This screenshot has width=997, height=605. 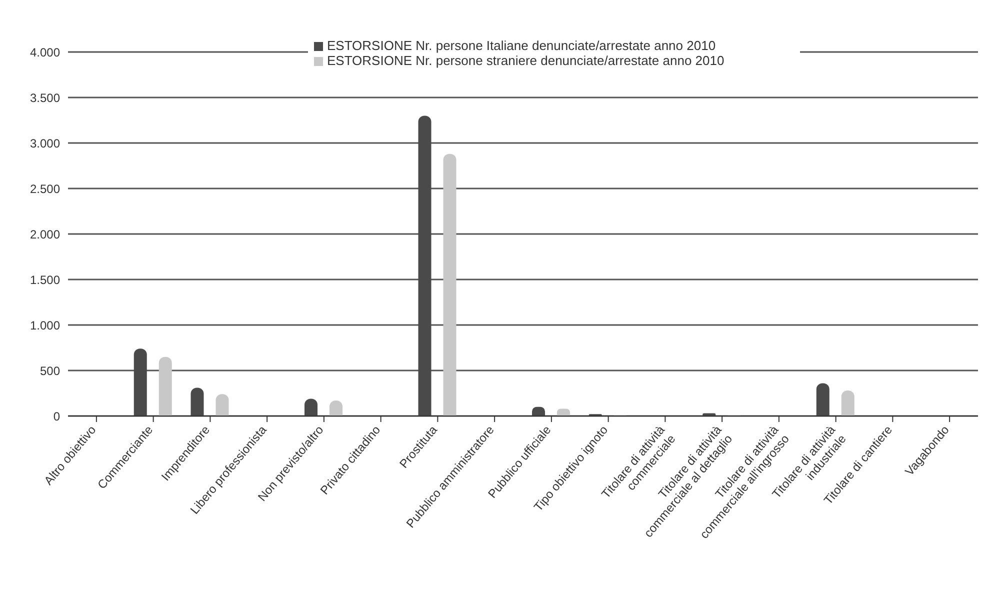 What do you see at coordinates (45, 52) in the screenshot?
I see `y-tick-label: 4.000` at bounding box center [45, 52].